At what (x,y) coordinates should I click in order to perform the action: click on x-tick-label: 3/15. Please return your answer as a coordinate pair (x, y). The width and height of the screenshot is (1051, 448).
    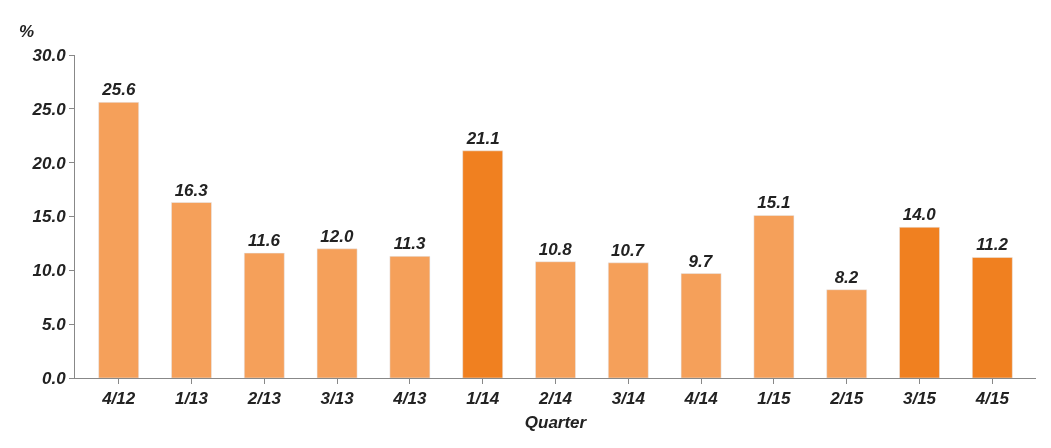
    Looking at the image, I should click on (919, 399).